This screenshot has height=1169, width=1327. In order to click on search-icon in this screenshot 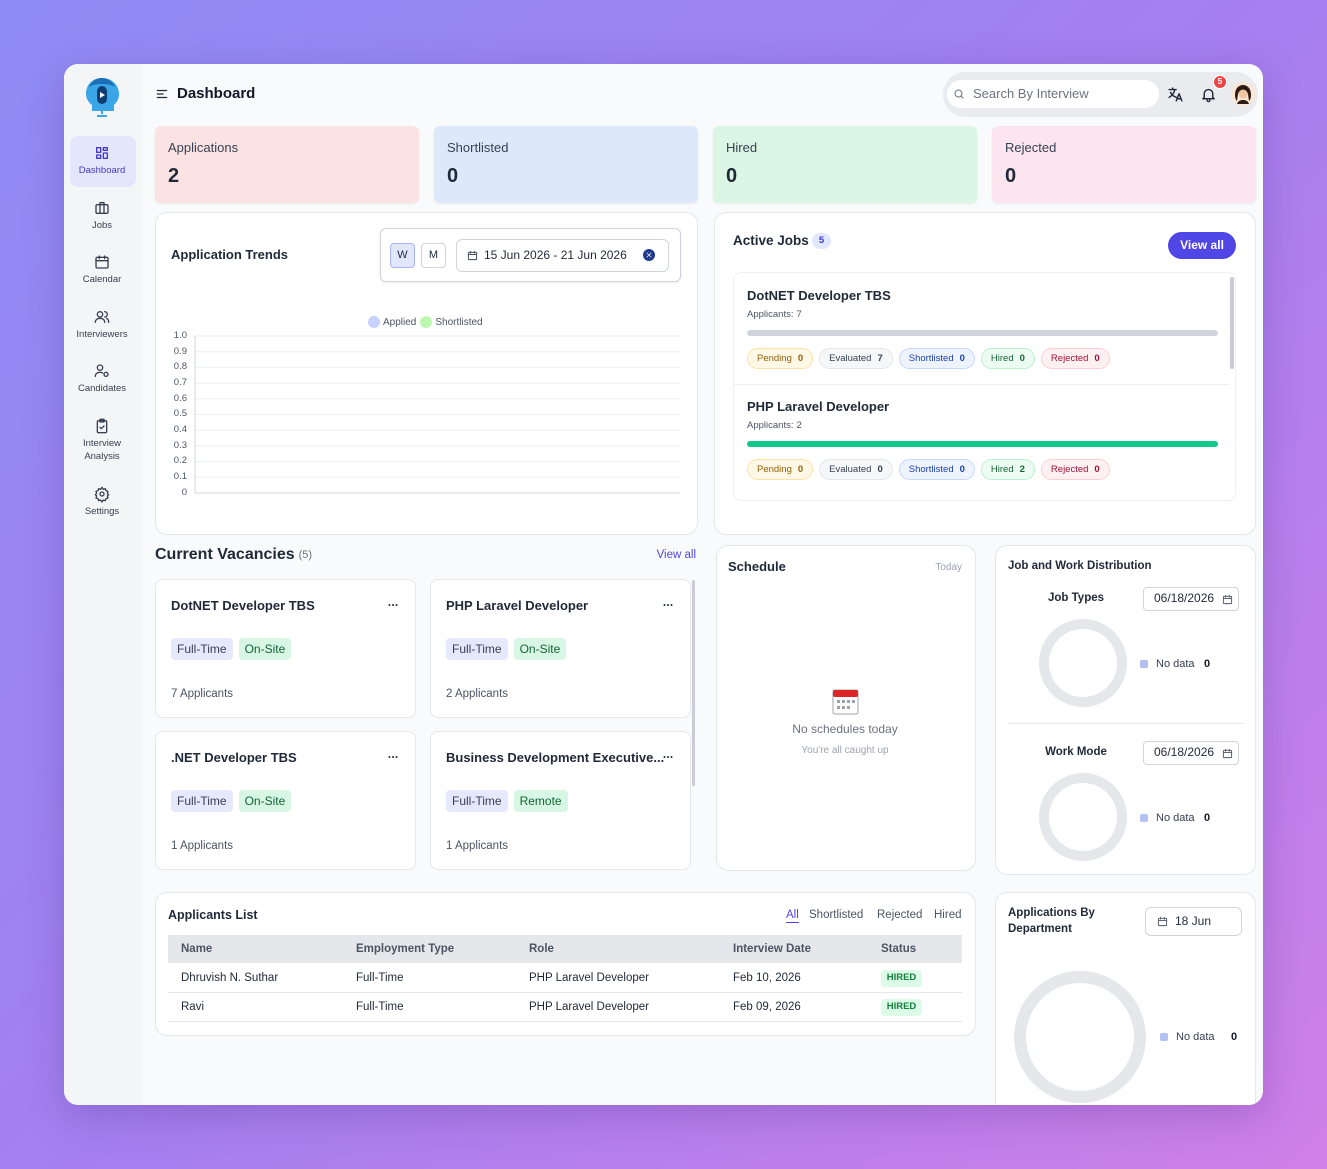, I will do `click(959, 94)`.